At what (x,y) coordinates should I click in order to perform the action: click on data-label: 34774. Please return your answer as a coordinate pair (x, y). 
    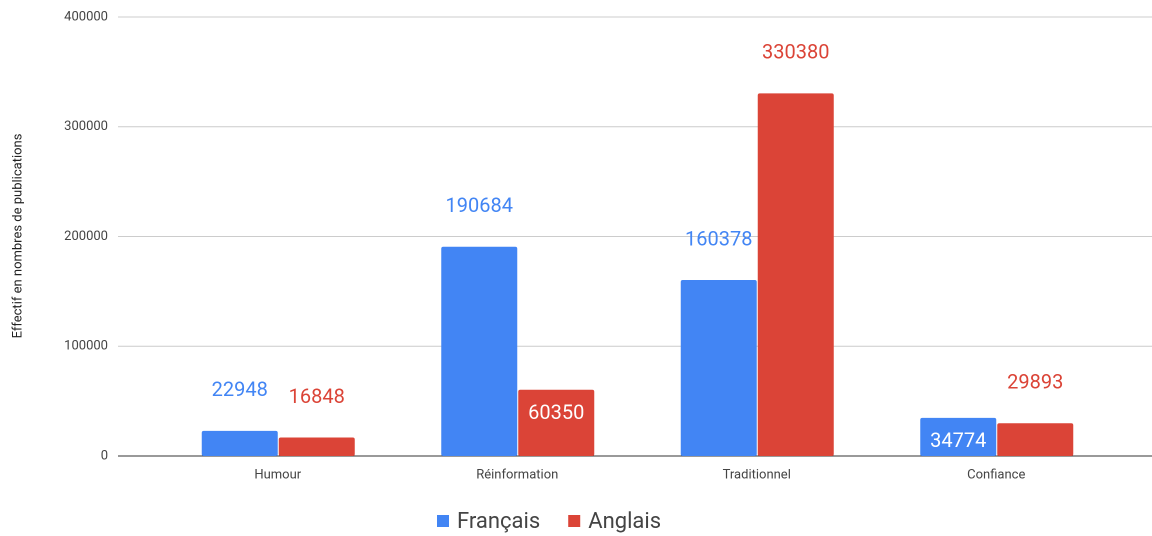
    Looking at the image, I should click on (958, 440).